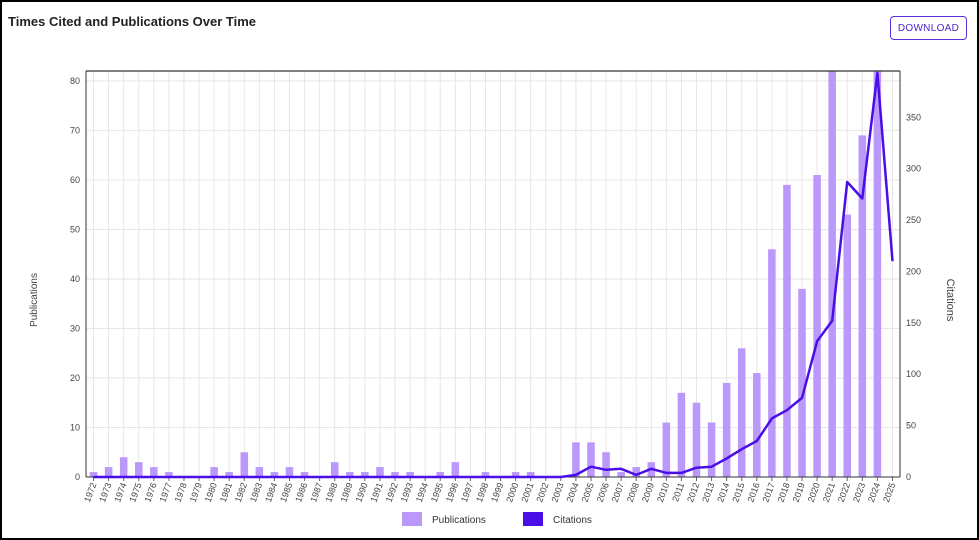 The height and width of the screenshot is (540, 979). I want to click on x-tick-label: 1978, so click(181, 492).